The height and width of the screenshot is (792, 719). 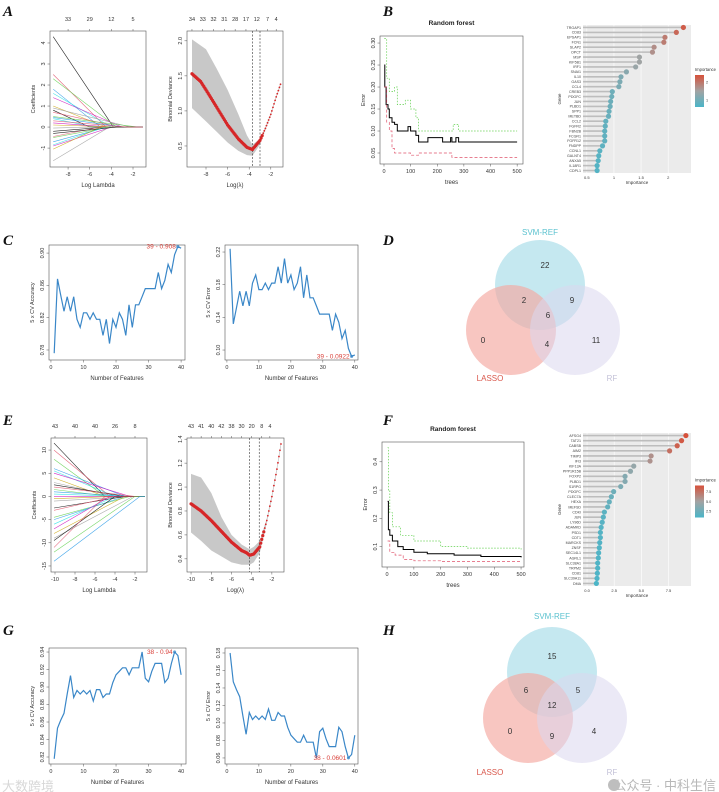 I want to click on gene-label: CDT1, so click(x=576, y=538).